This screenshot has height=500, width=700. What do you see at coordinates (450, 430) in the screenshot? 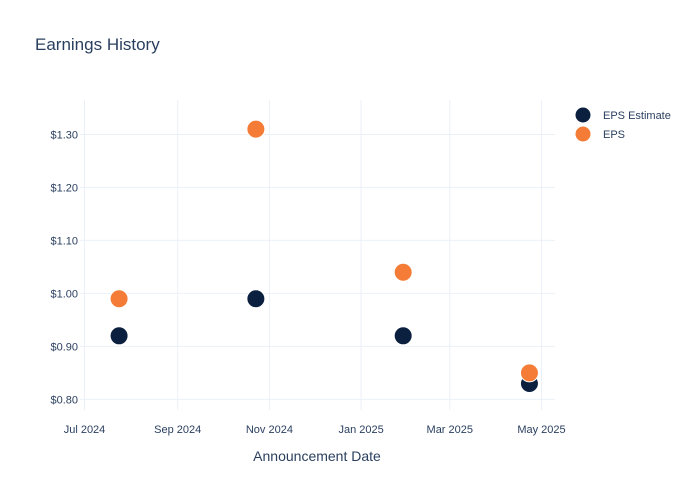
I see `x-tick-label: Mar 2025` at bounding box center [450, 430].